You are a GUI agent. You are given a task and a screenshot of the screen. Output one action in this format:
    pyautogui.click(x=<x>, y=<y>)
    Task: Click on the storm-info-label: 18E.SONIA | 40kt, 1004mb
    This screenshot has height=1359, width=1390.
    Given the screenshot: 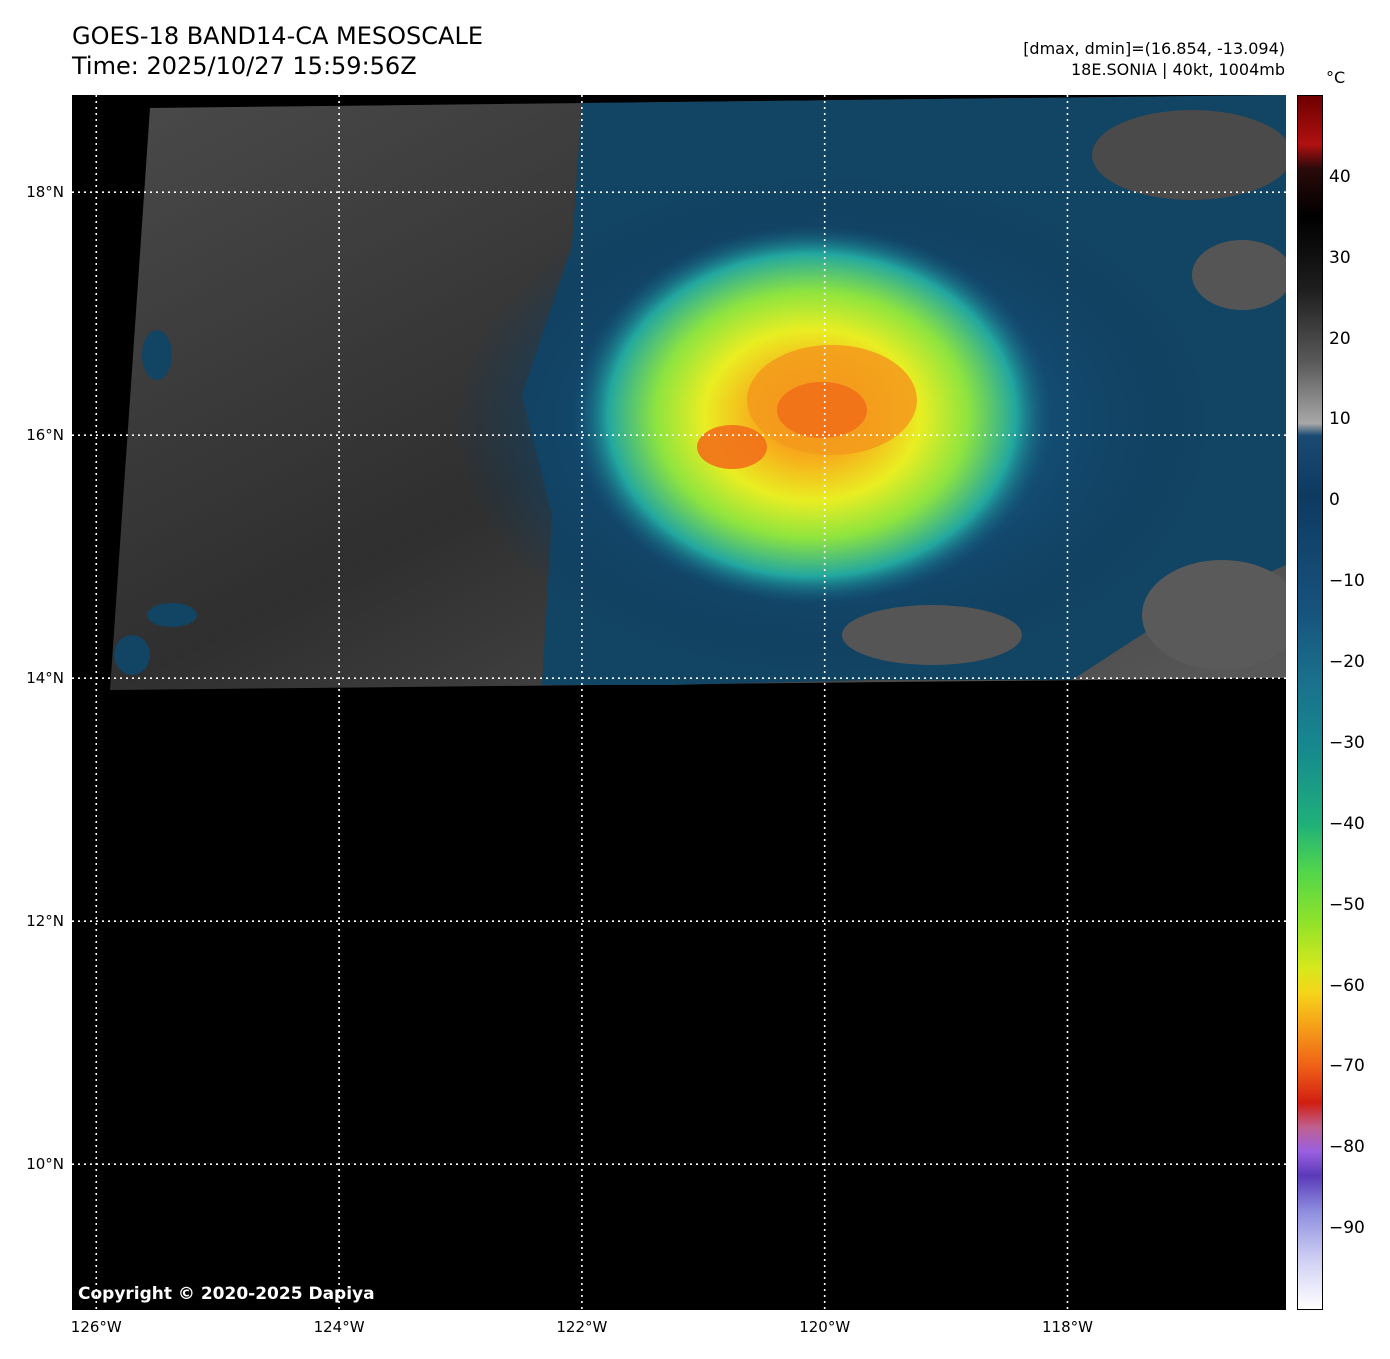 What is the action you would take?
    pyautogui.click(x=1177, y=69)
    